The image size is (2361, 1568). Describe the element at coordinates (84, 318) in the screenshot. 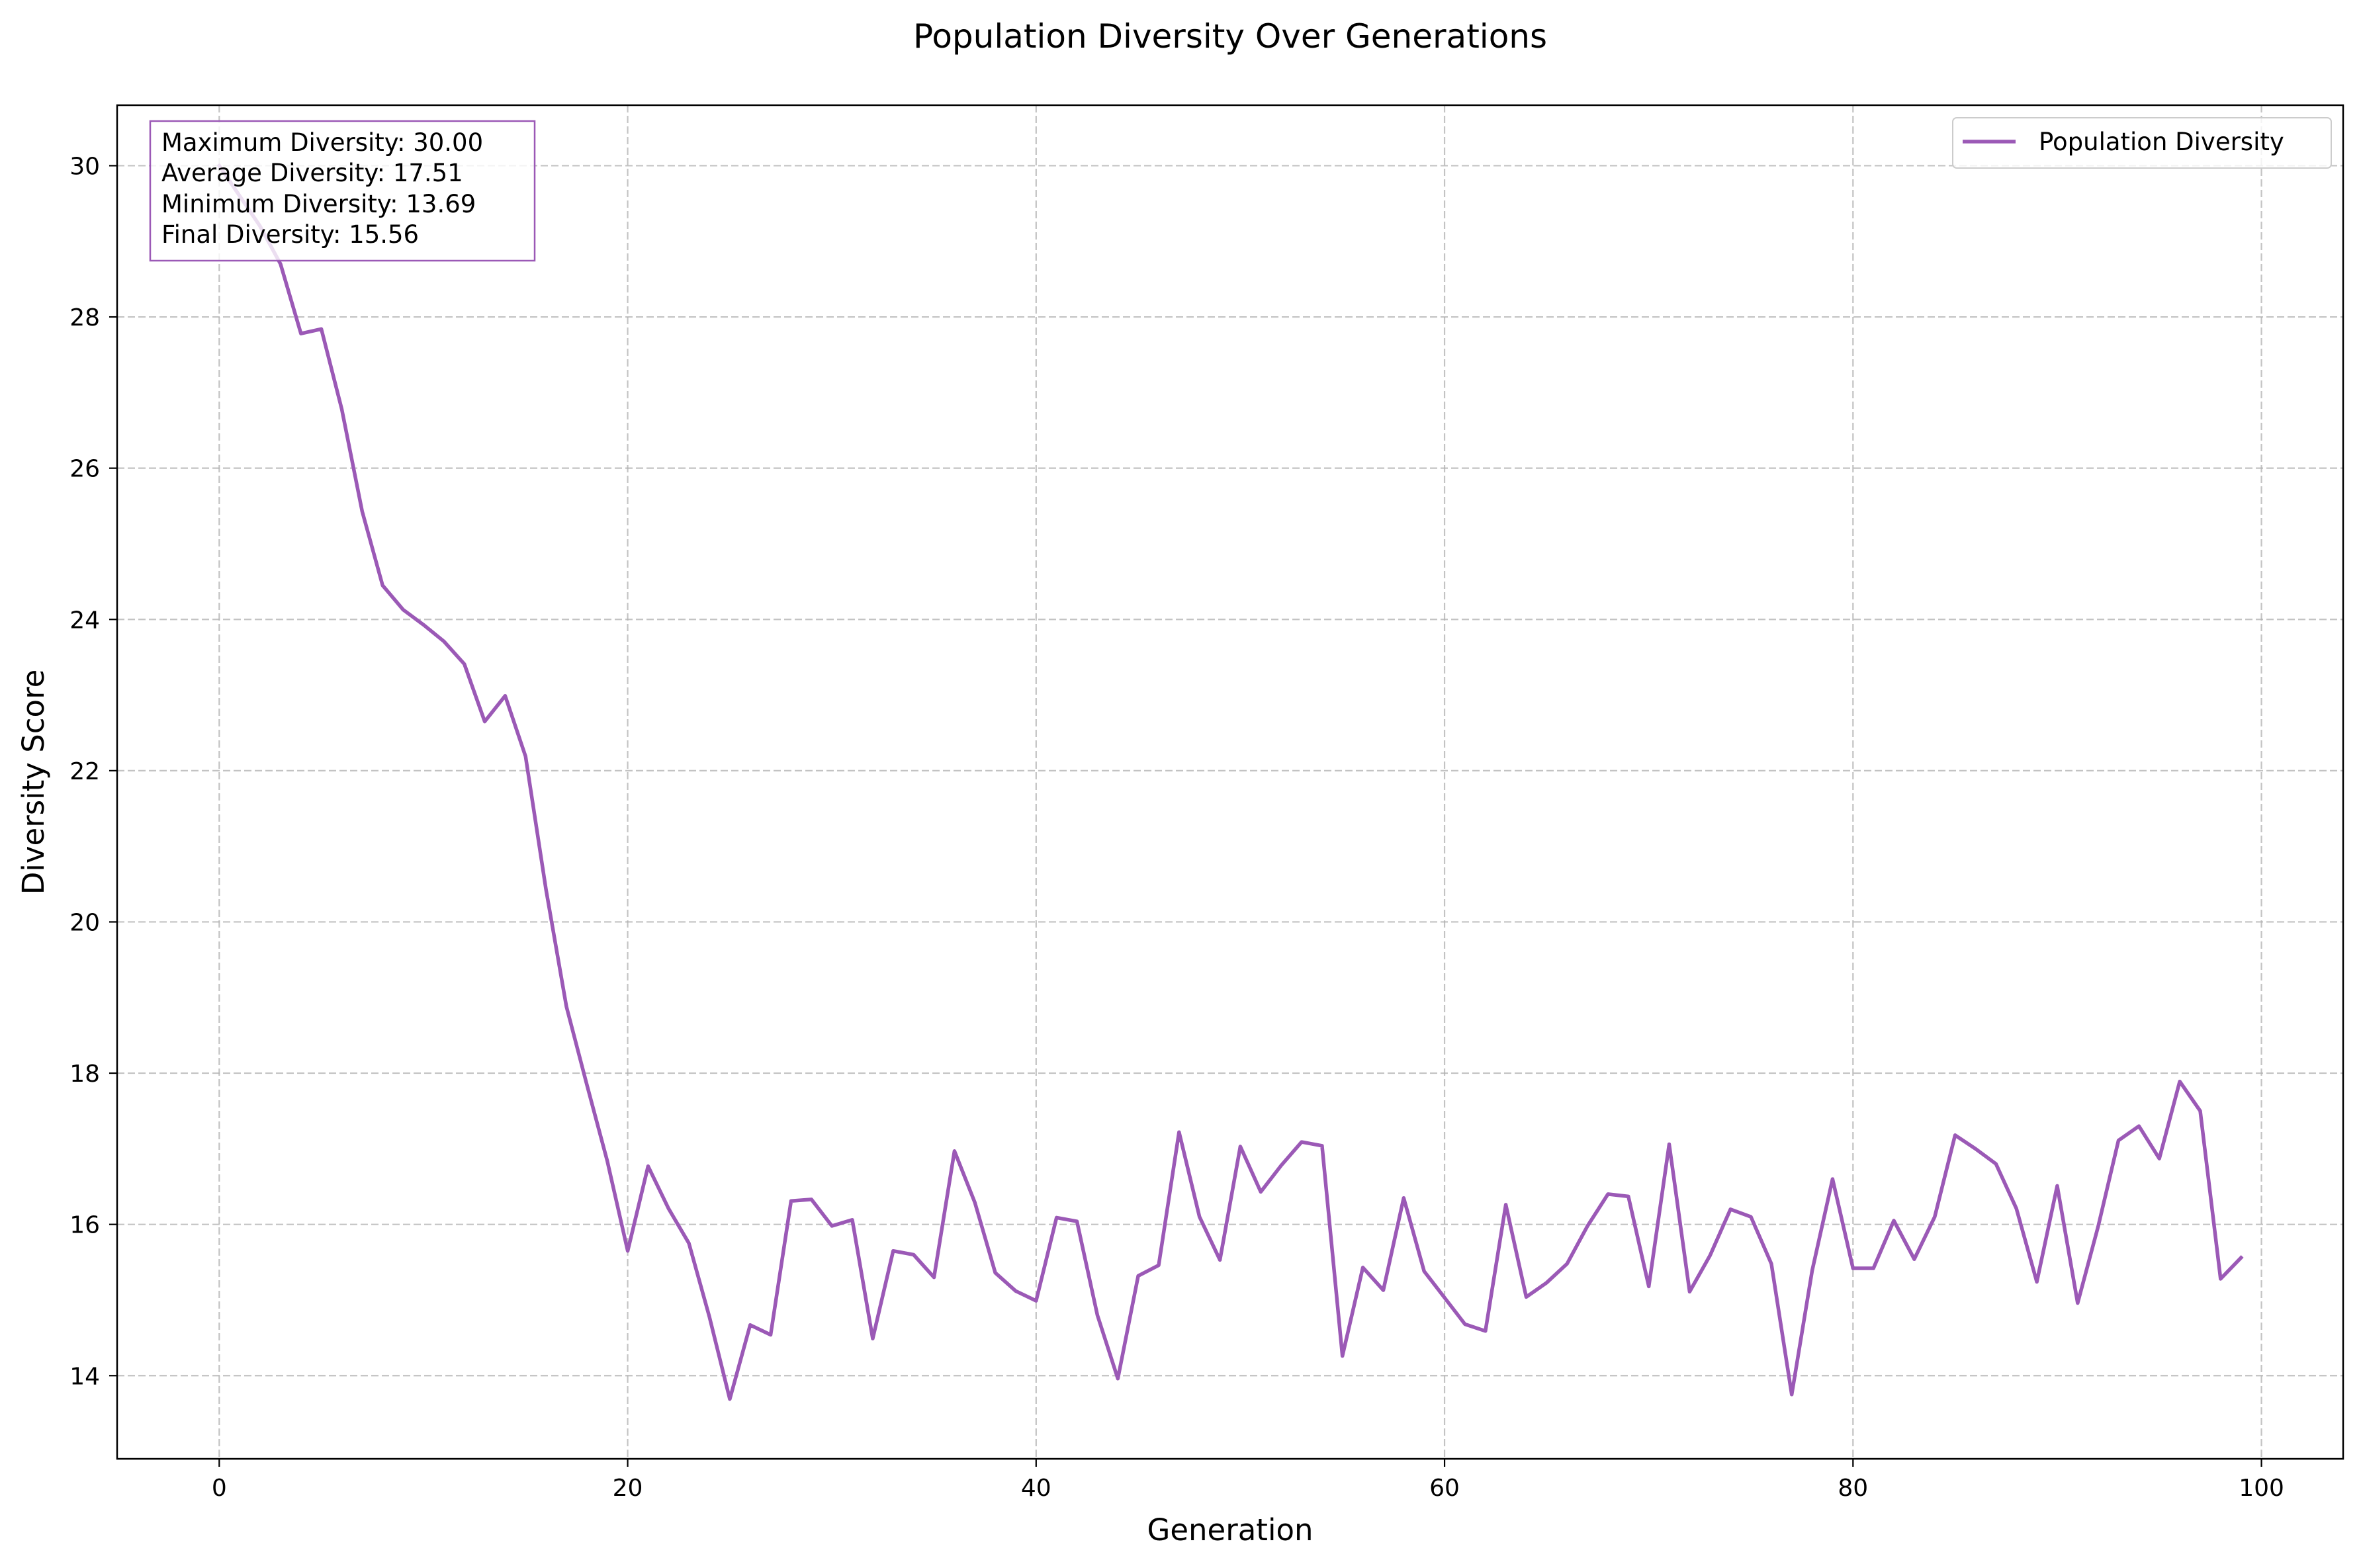

I see `y-tick-label: 28` at that location.